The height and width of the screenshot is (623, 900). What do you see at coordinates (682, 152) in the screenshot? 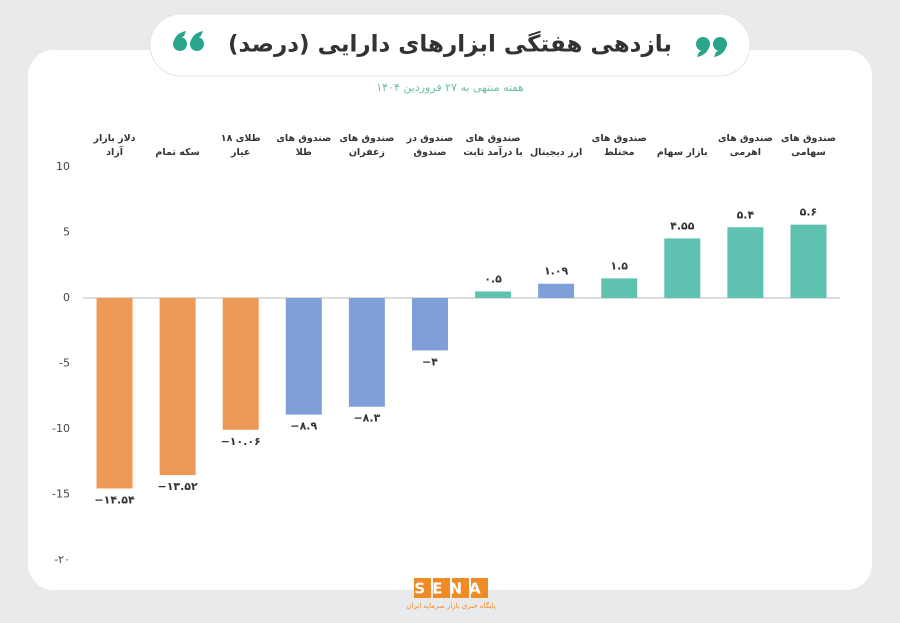
I see `x-tick-label: بازار سهام` at bounding box center [682, 152].